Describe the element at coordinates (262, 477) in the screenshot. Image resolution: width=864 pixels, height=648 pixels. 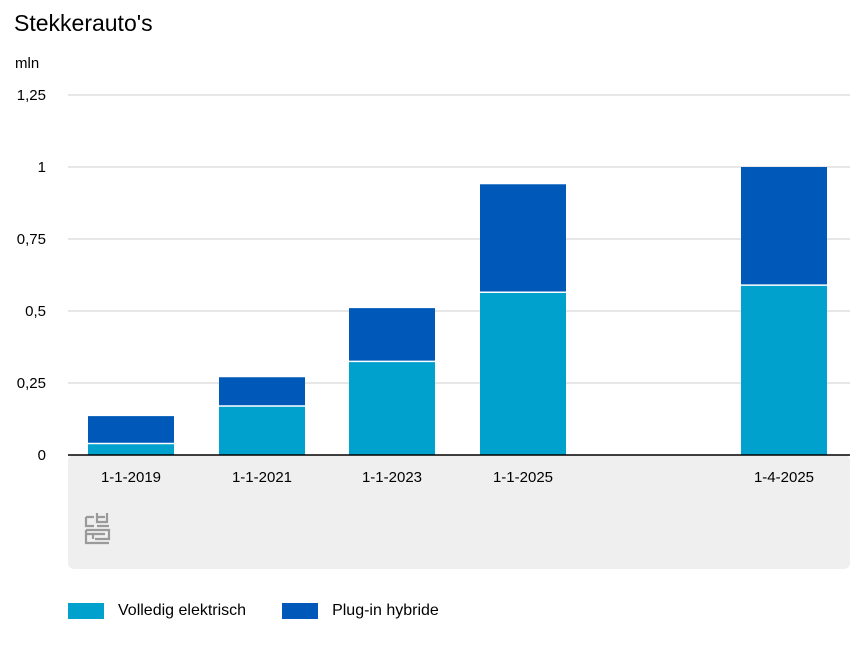
I see `x-tick-label: 1-1-2021` at that location.